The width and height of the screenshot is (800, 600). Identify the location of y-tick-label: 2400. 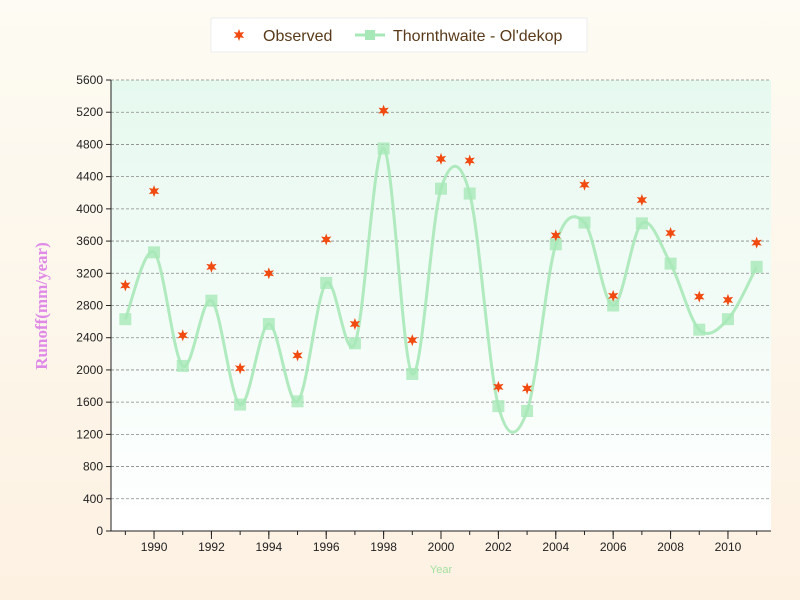
(89, 338).